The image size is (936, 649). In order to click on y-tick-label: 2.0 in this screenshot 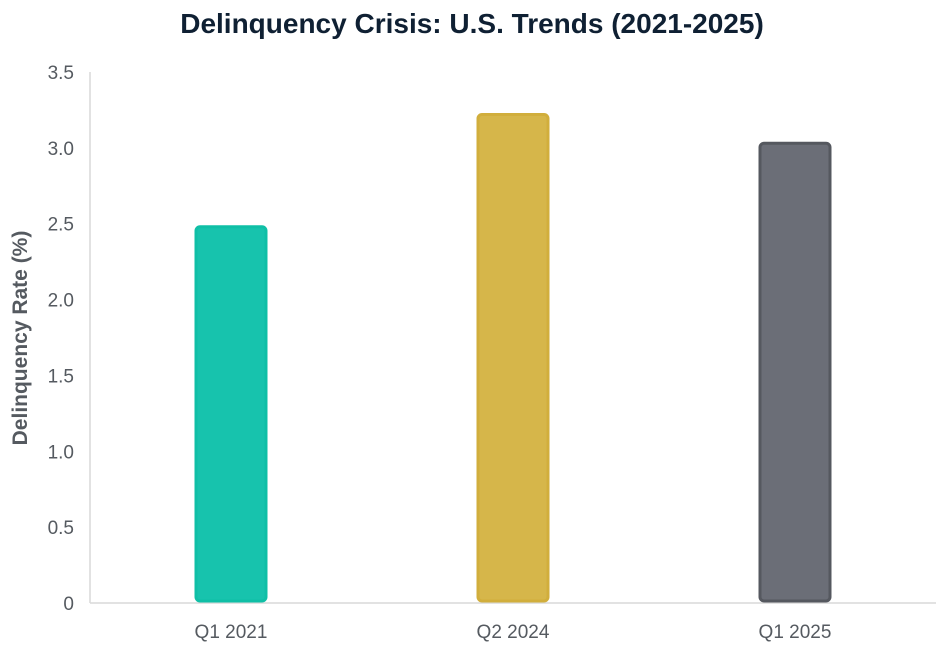, I will do `click(61, 301)`.